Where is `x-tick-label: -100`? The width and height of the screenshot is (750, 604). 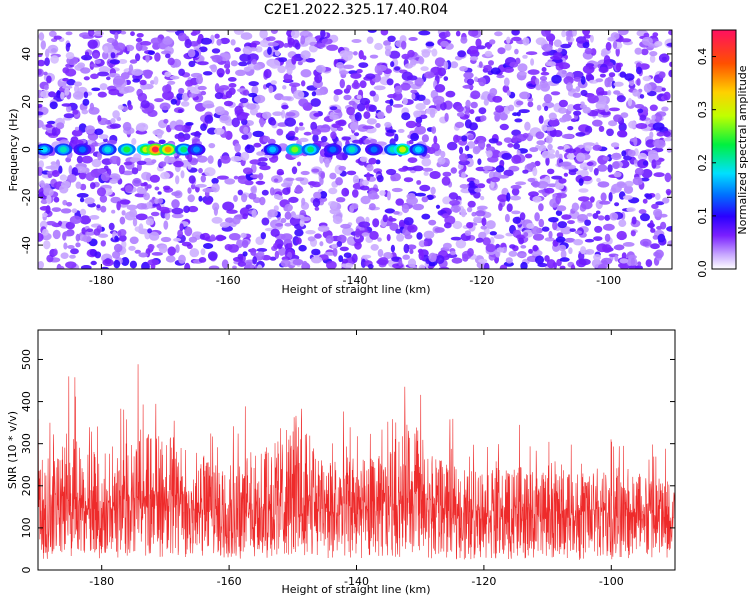 x-tick-label: -100 is located at coordinates (608, 280).